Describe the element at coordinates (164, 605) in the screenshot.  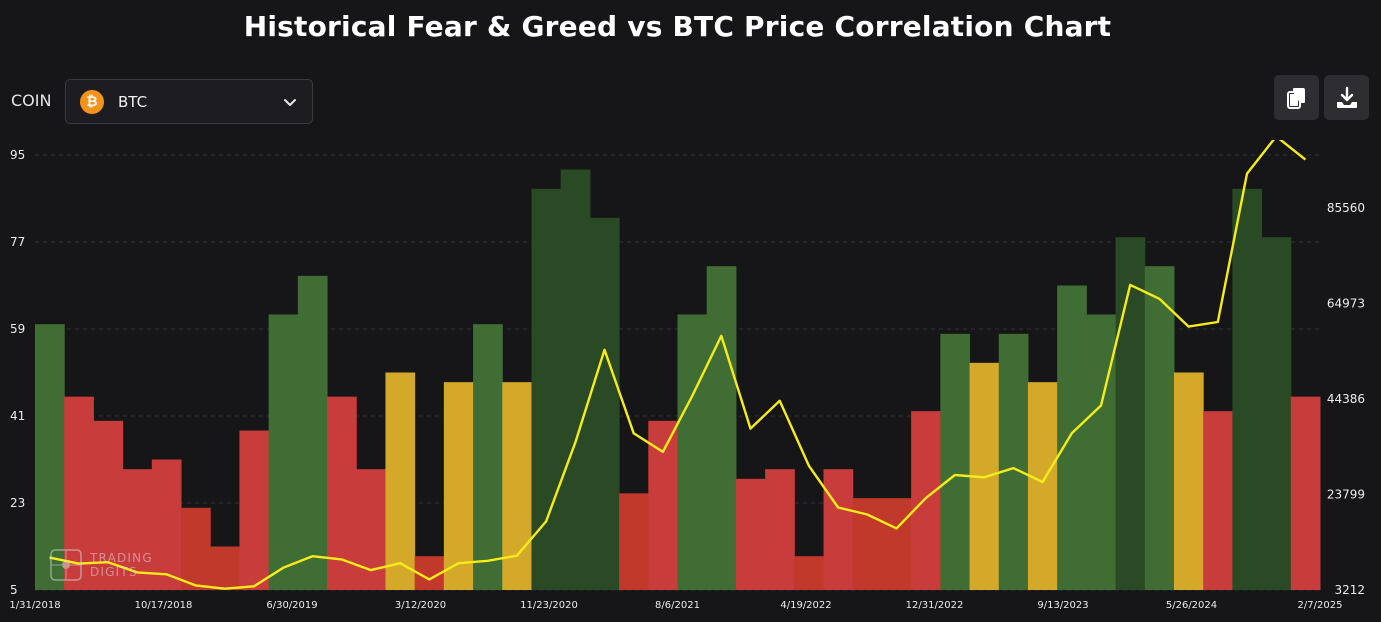
I see `x-tick: 10/17/2018` at that location.